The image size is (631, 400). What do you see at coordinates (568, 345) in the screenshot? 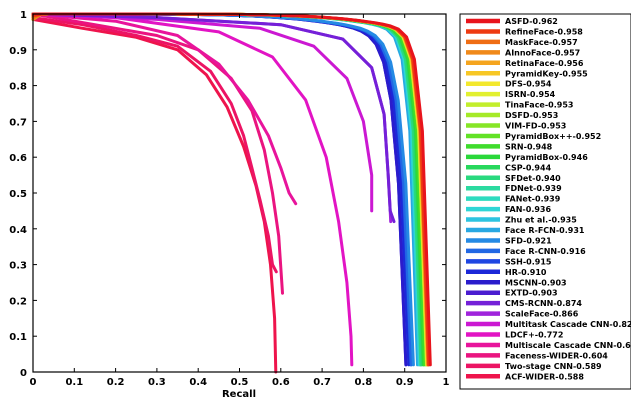
I see `legend-label: Multiscale Cascade CNN-0.636` at bounding box center [568, 345].